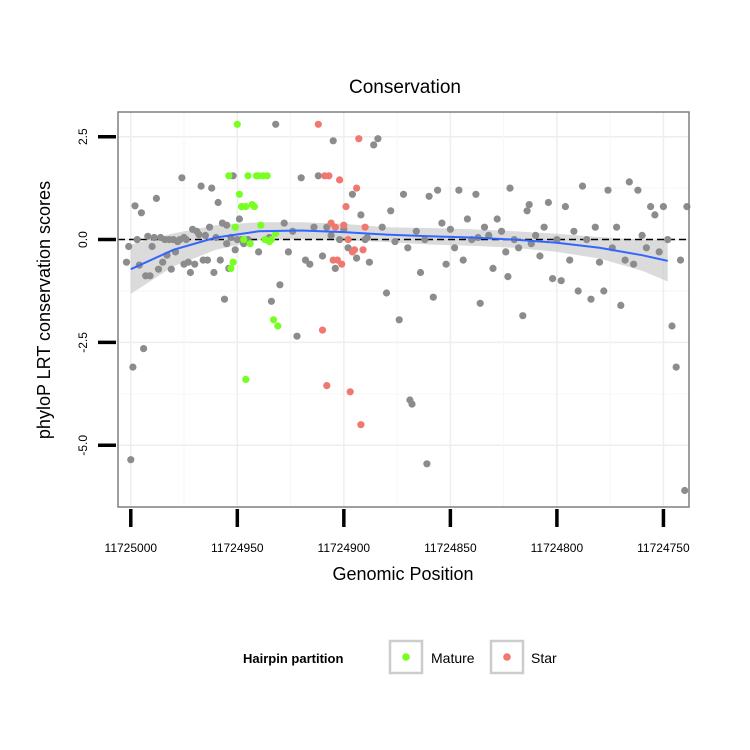  Describe the element at coordinates (83, 445) in the screenshot. I see `y-tick-label: -5.0` at that location.